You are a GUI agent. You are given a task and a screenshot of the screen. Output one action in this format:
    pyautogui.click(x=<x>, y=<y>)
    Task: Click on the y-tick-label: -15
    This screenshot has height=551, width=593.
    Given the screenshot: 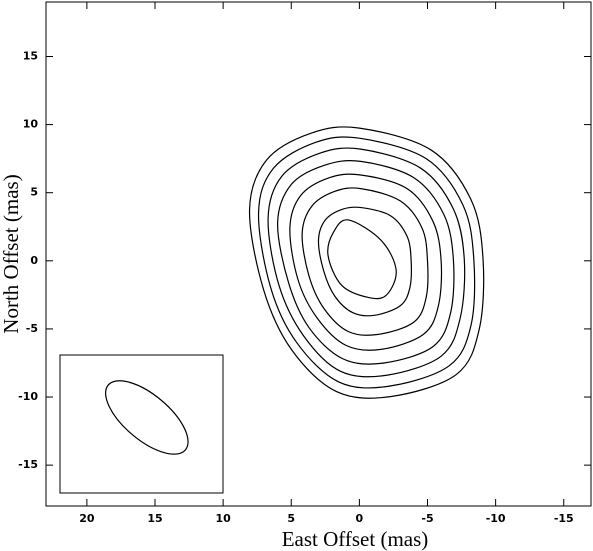 What is the action you would take?
    pyautogui.click(x=28, y=464)
    